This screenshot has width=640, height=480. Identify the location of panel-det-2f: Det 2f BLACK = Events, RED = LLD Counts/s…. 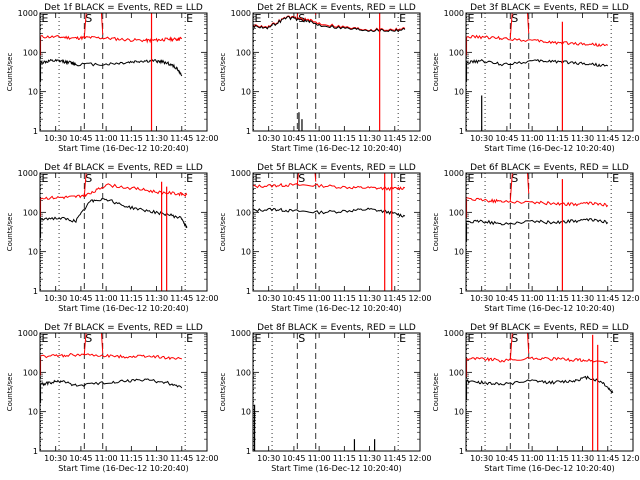
(325, 78).